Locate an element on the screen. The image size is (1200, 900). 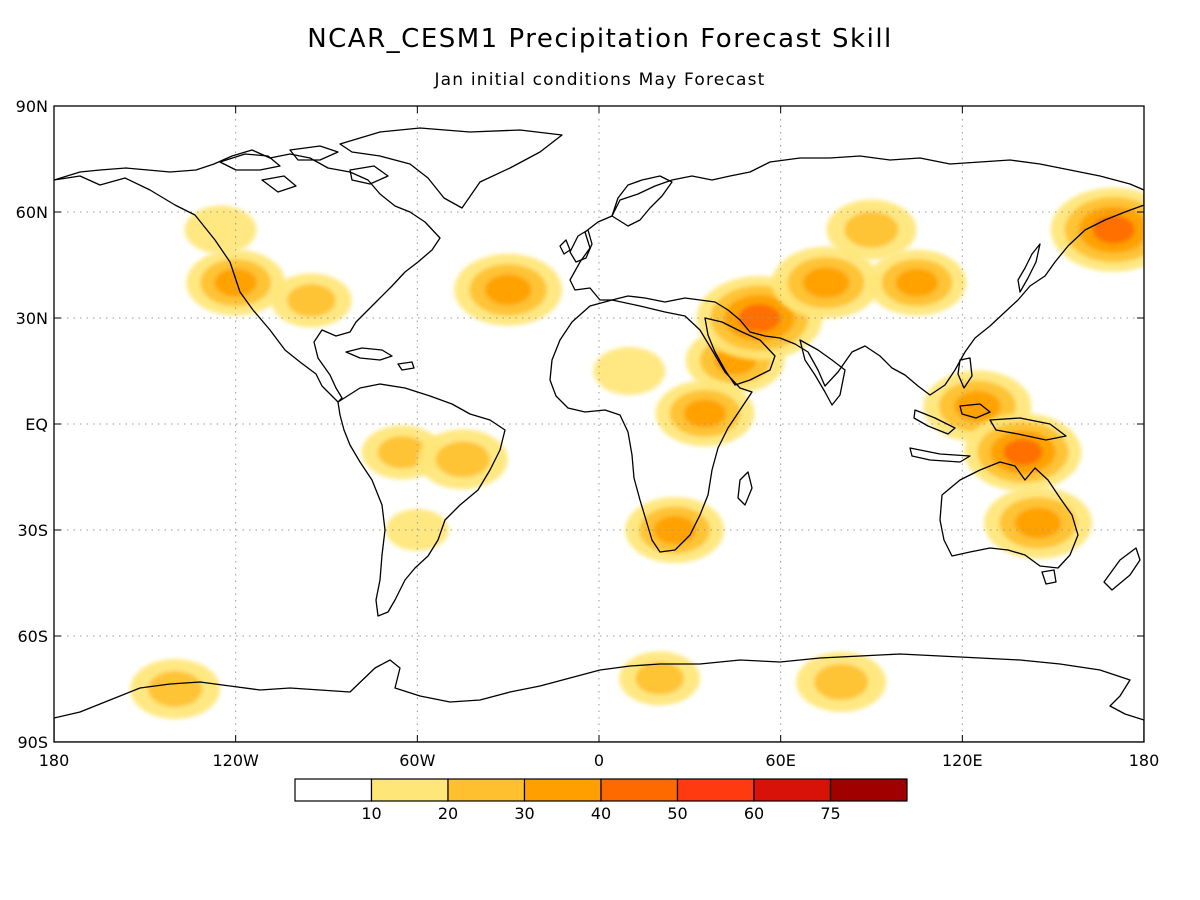
lat-label: 30N is located at coordinates (32, 318).